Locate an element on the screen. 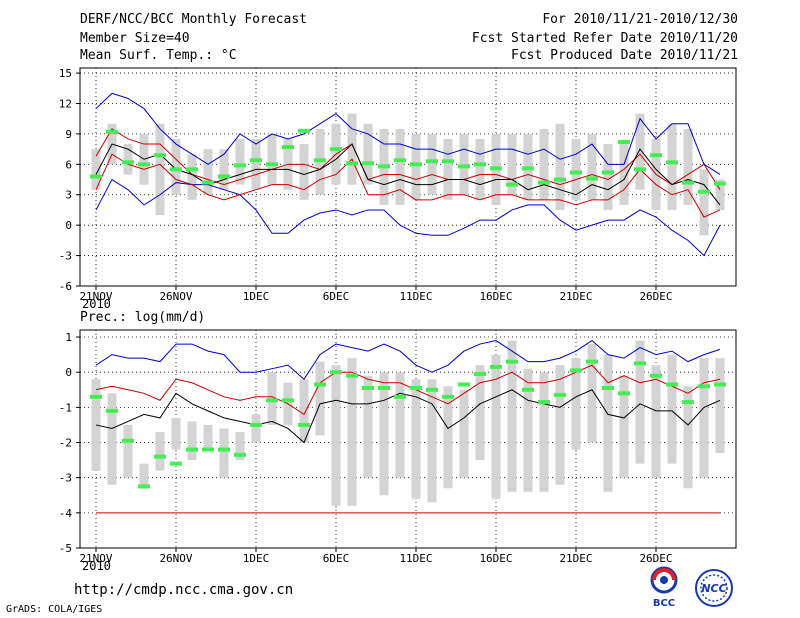 This screenshot has width=800, height=618. precip-ytick-label: 1 is located at coordinates (68, 337).